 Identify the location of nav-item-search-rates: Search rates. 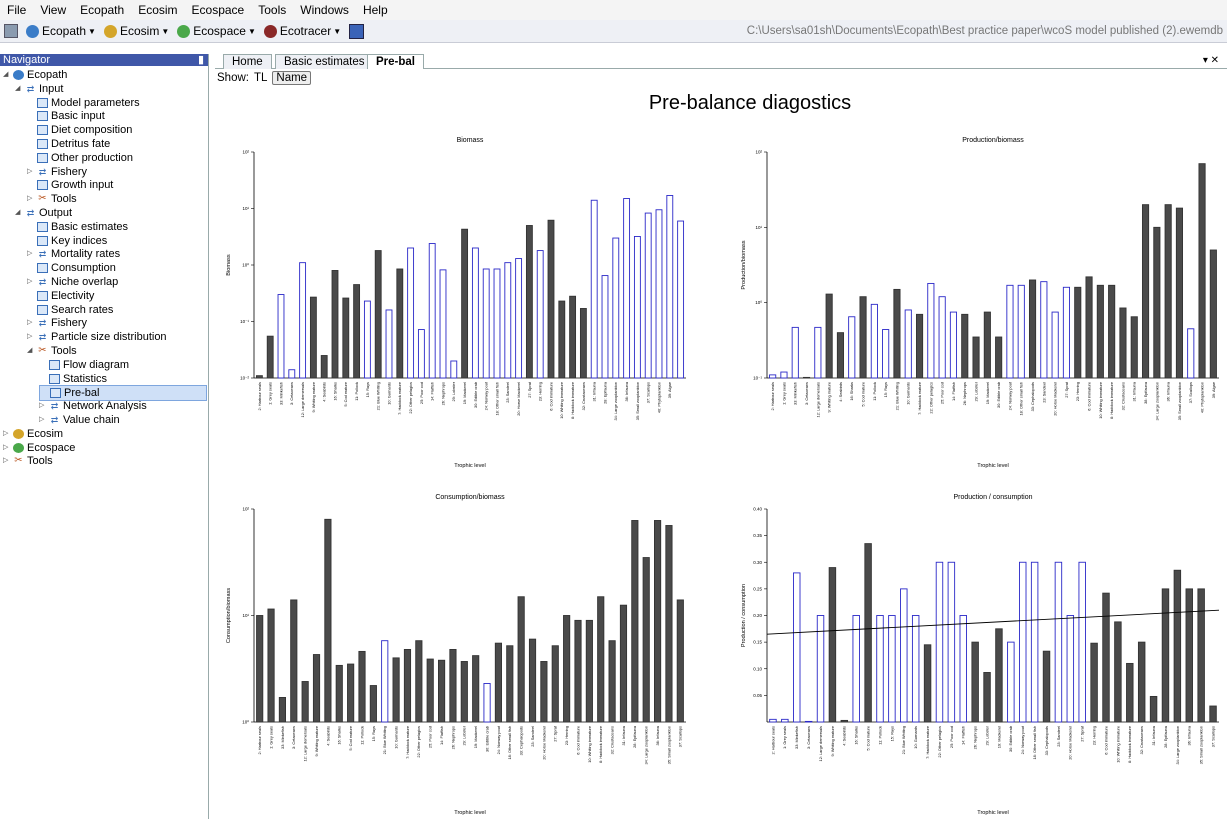
(70, 310).